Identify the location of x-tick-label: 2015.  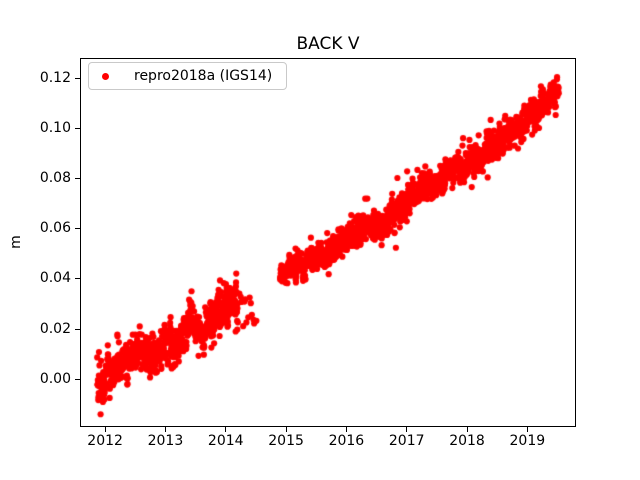
(286, 441).